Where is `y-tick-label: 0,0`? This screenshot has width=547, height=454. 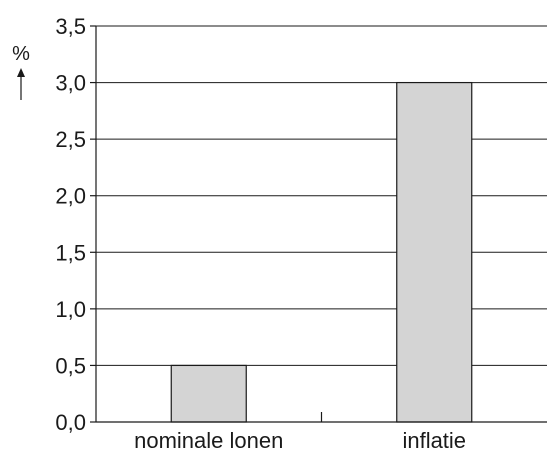
y-tick-label: 0,0 is located at coordinates (70, 422).